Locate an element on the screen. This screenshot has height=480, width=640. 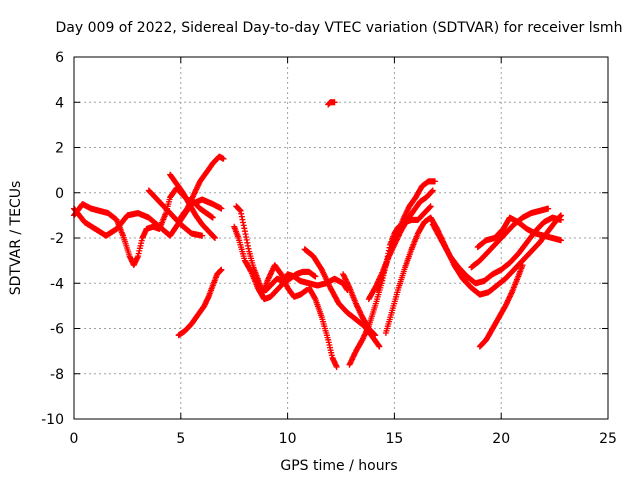
x-tick-label: 0 is located at coordinates (74, 439).